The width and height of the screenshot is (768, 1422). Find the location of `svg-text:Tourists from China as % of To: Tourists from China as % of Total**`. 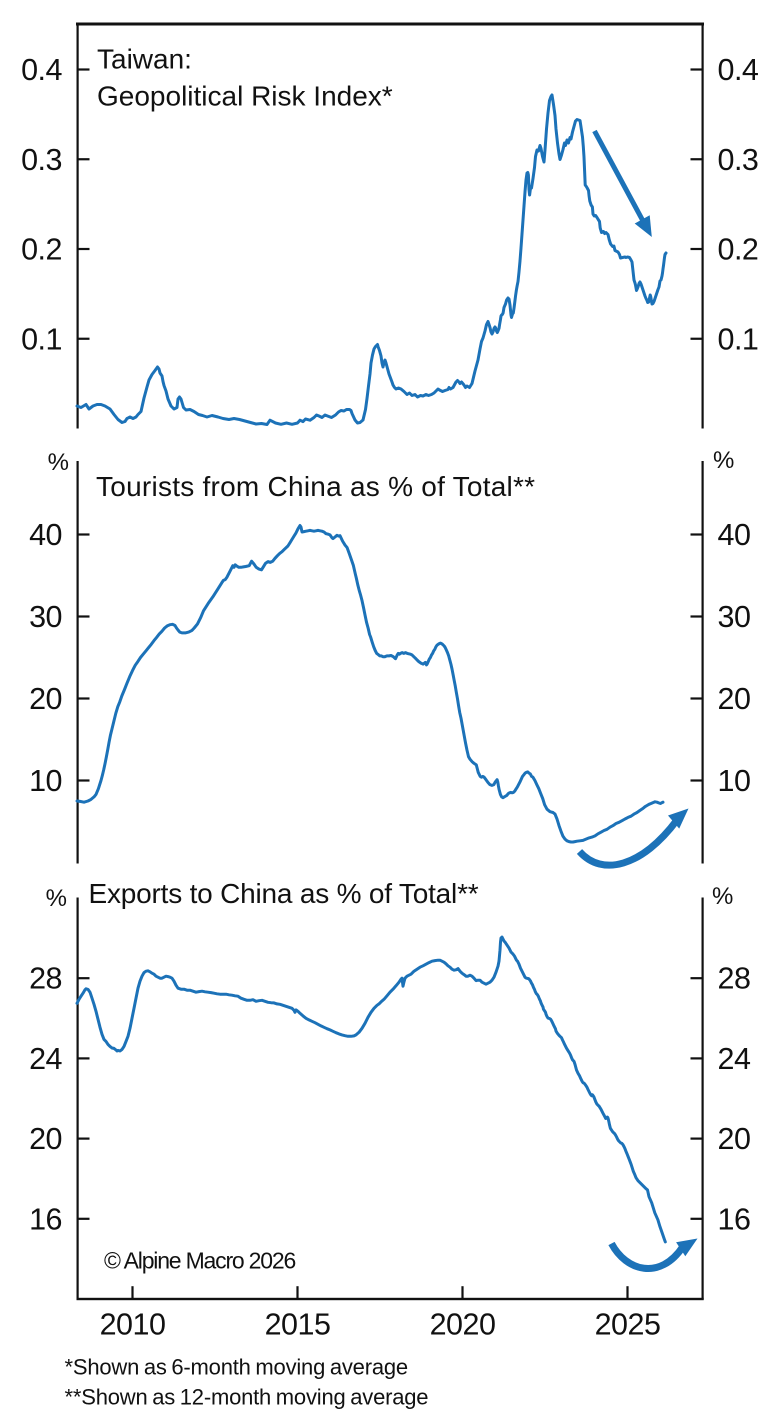

svg-text:Tourists from China as % of To: Tourists from China as % of Total** is located at coordinates (315, 486).